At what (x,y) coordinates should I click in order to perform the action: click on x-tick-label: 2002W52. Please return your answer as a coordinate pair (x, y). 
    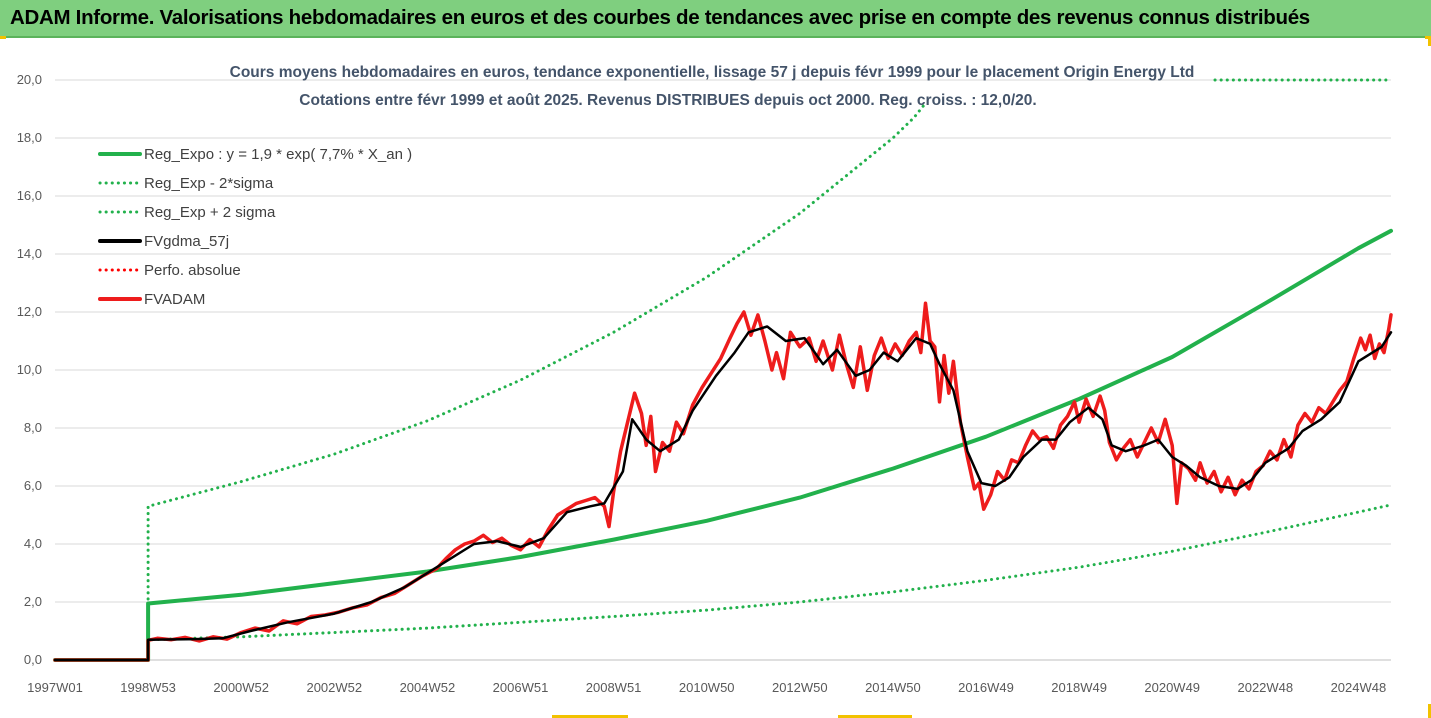
    Looking at the image, I should click on (334, 687).